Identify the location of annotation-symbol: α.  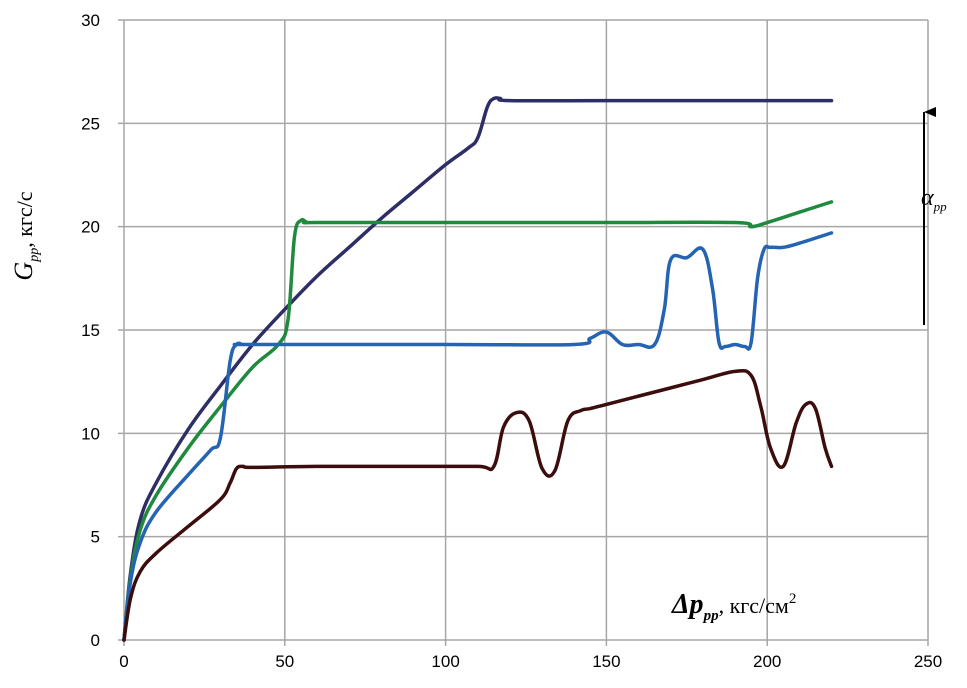
(927, 198).